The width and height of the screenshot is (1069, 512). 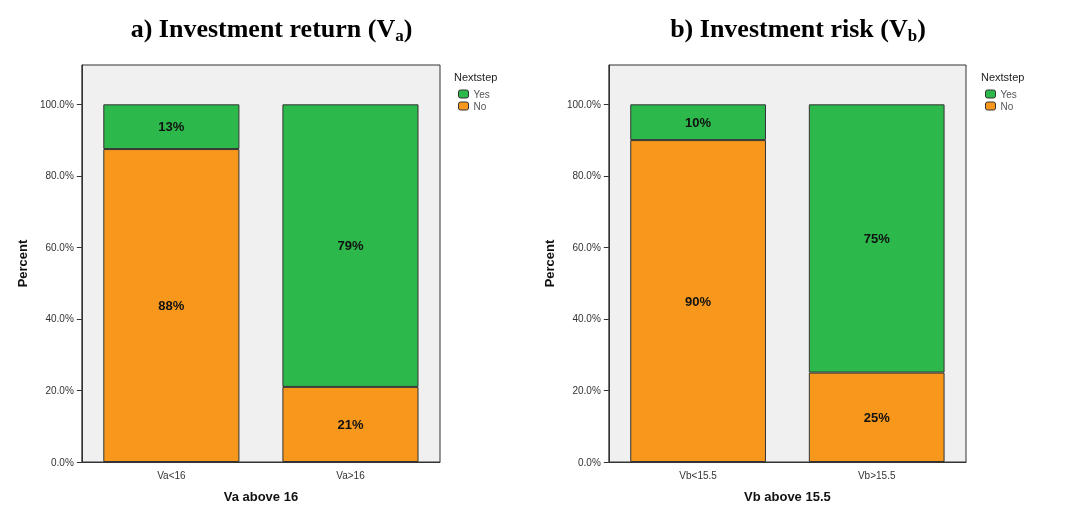 I want to click on x-tick-label: Va<16, so click(x=172, y=475).